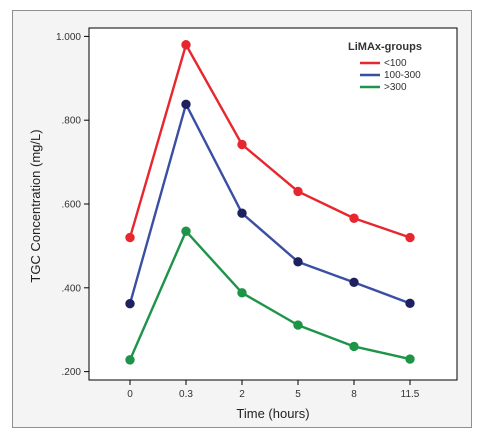 The height and width of the screenshot is (432, 484). I want to click on legend-label: 100-300, so click(402, 75).